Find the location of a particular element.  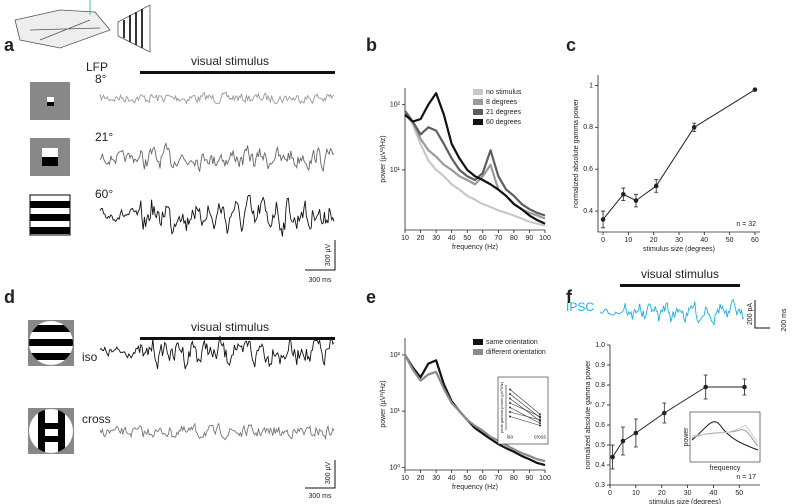

y-tick-label: 0.4 is located at coordinates (588, 211).